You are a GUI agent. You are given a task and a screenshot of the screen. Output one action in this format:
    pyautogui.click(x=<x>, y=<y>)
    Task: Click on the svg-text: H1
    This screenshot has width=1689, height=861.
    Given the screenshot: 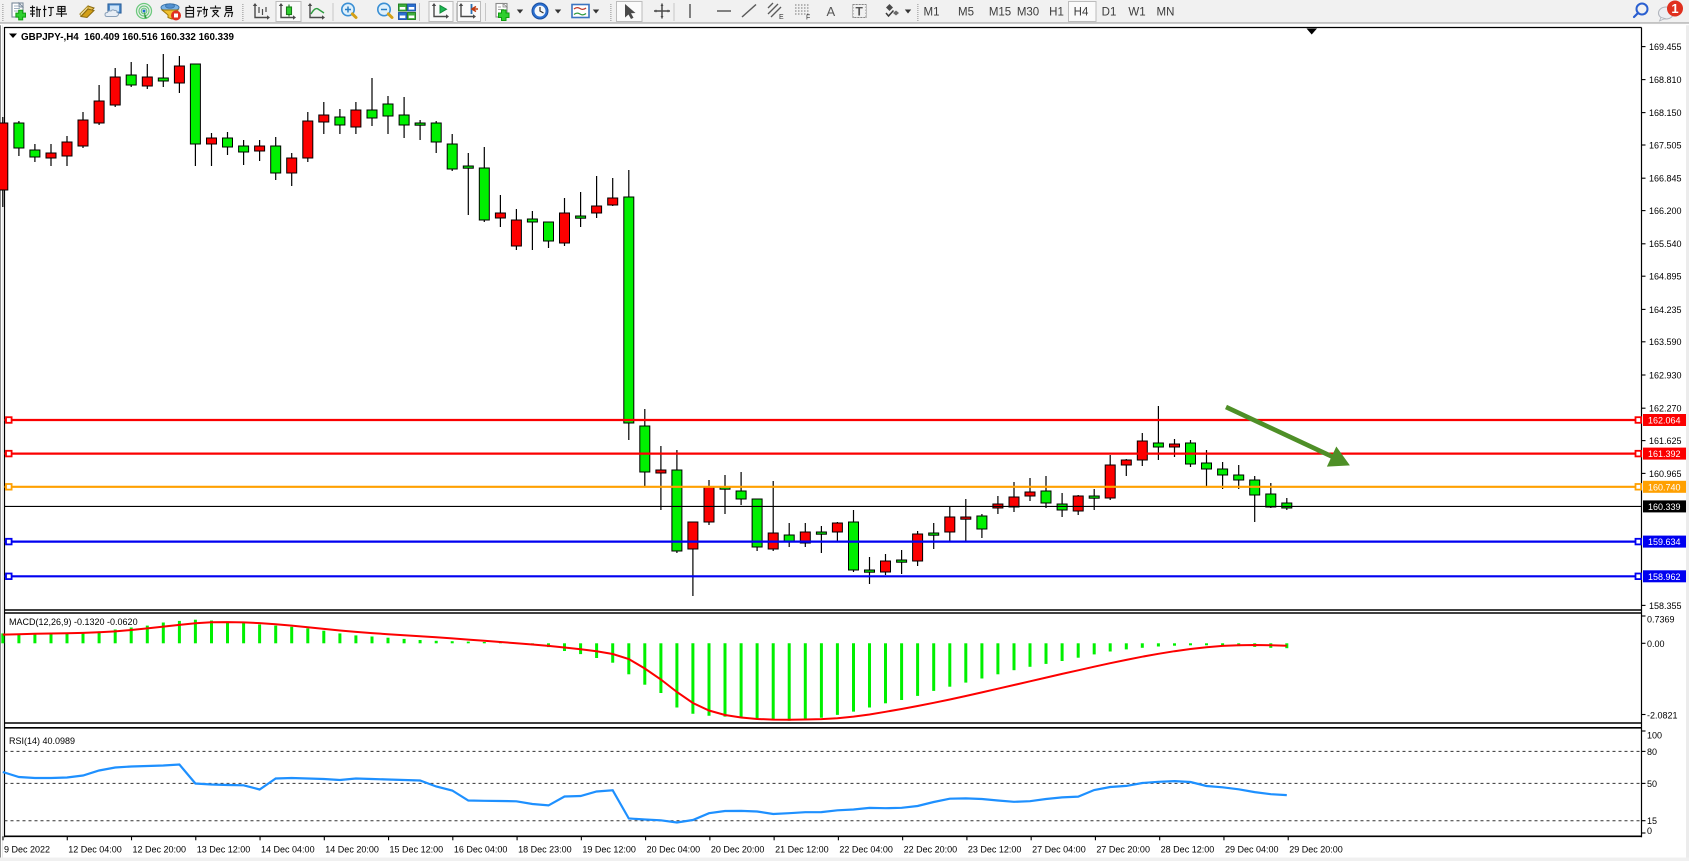 What is the action you would take?
    pyautogui.click(x=1056, y=13)
    